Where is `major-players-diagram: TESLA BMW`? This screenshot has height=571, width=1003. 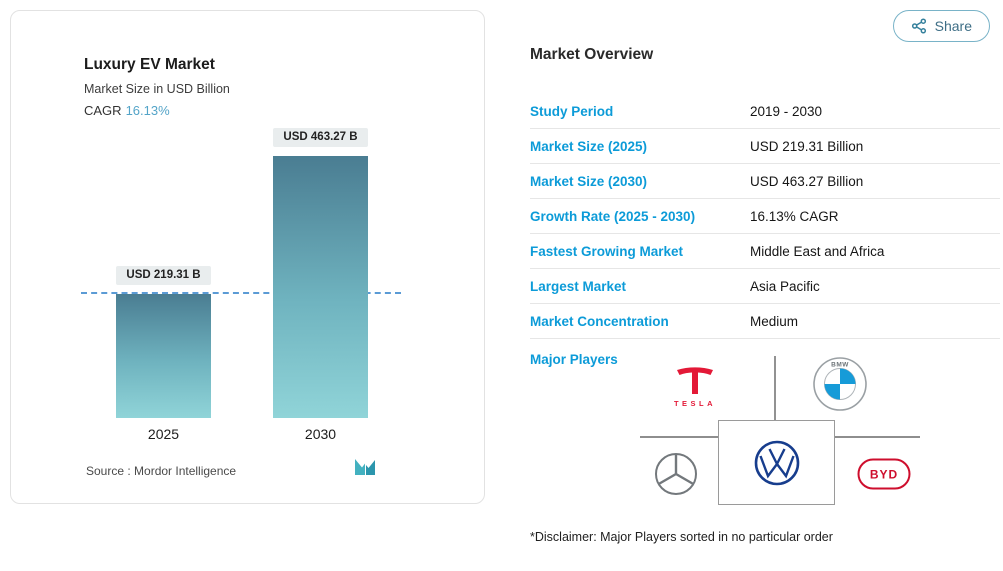
major-players-diagram: TESLA BMW is located at coordinates (766, 436).